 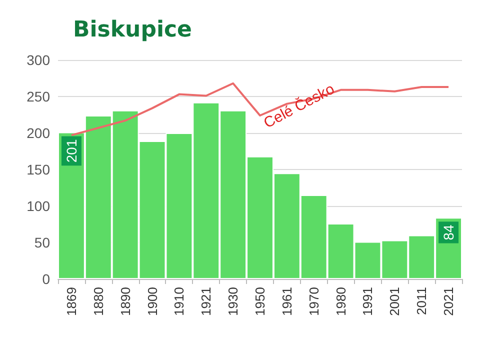 I want to click on y-tick-label: 200, so click(x=38, y=133).